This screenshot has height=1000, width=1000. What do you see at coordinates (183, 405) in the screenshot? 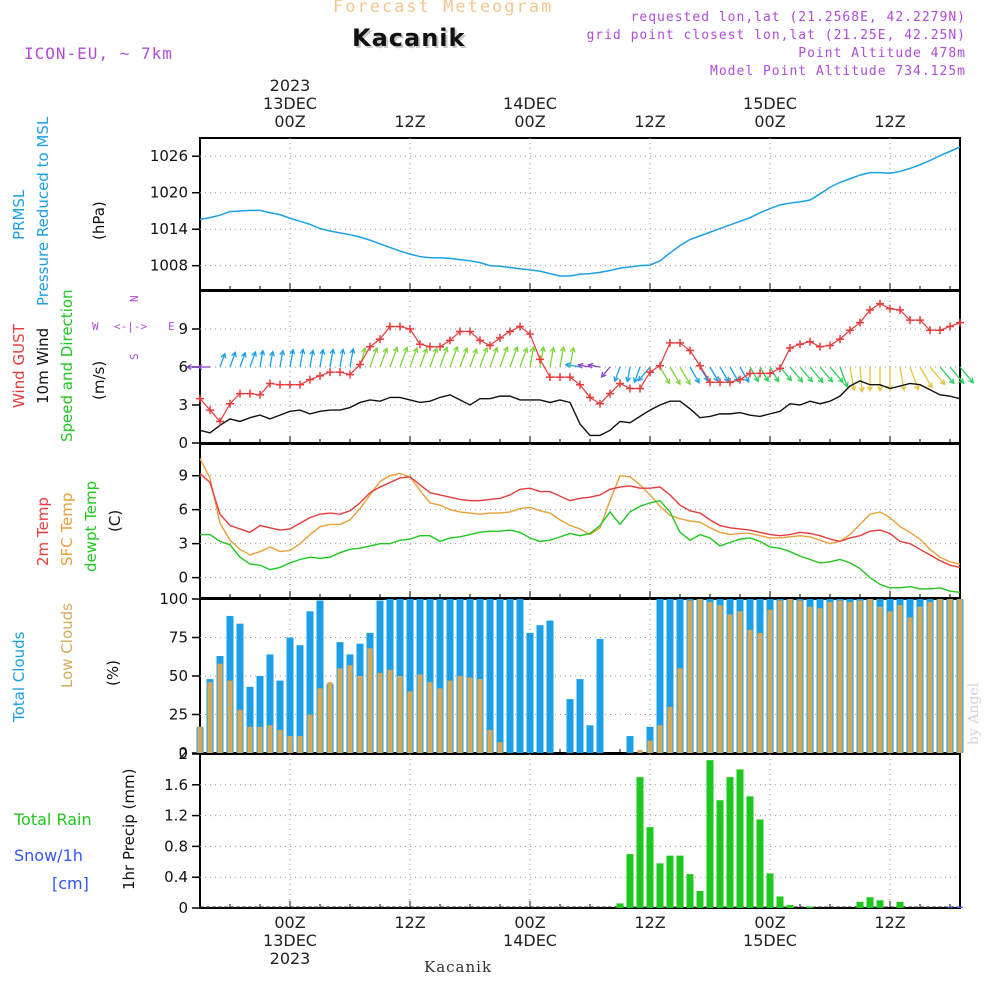
I see `y-tick-label: 3` at bounding box center [183, 405].